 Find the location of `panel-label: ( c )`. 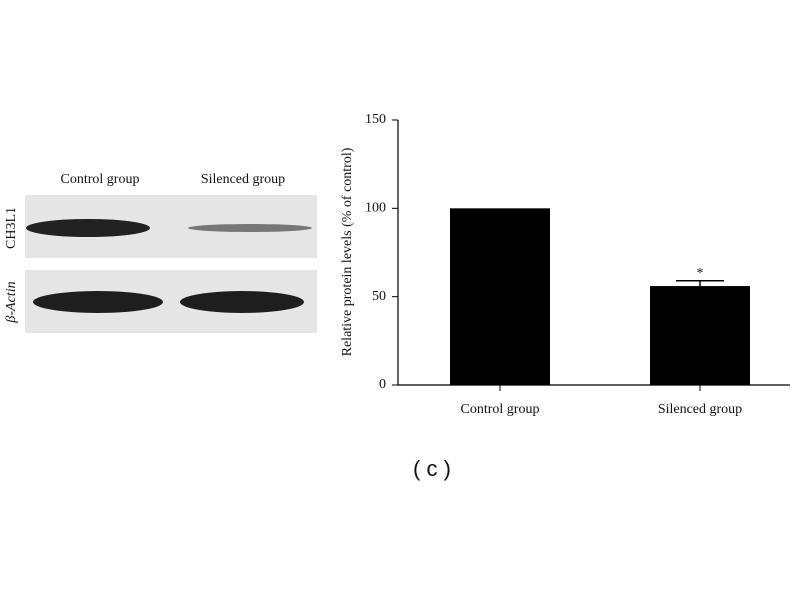

panel-label: ( c ) is located at coordinates (432, 468).